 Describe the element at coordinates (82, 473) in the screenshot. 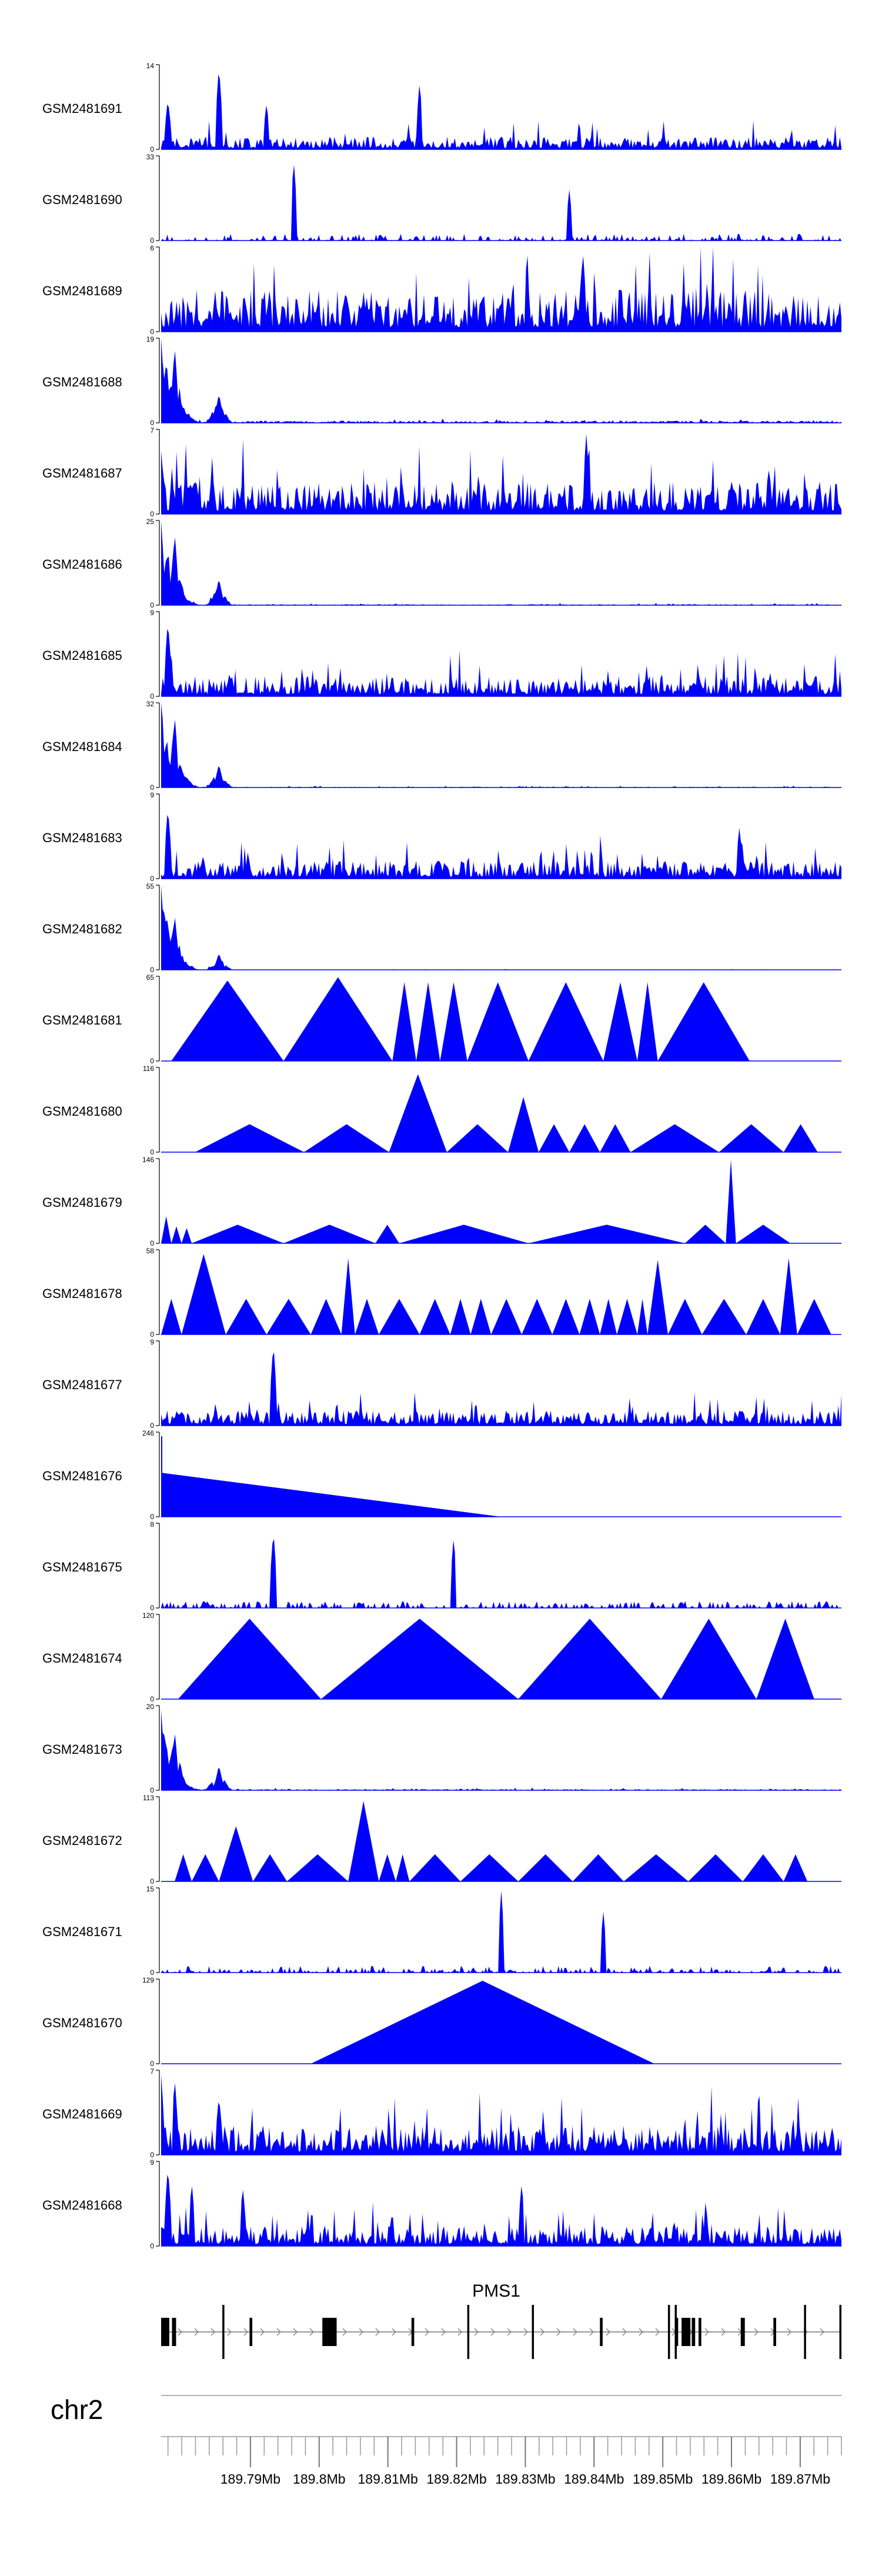

I see `track-label: GSM2481687` at that location.